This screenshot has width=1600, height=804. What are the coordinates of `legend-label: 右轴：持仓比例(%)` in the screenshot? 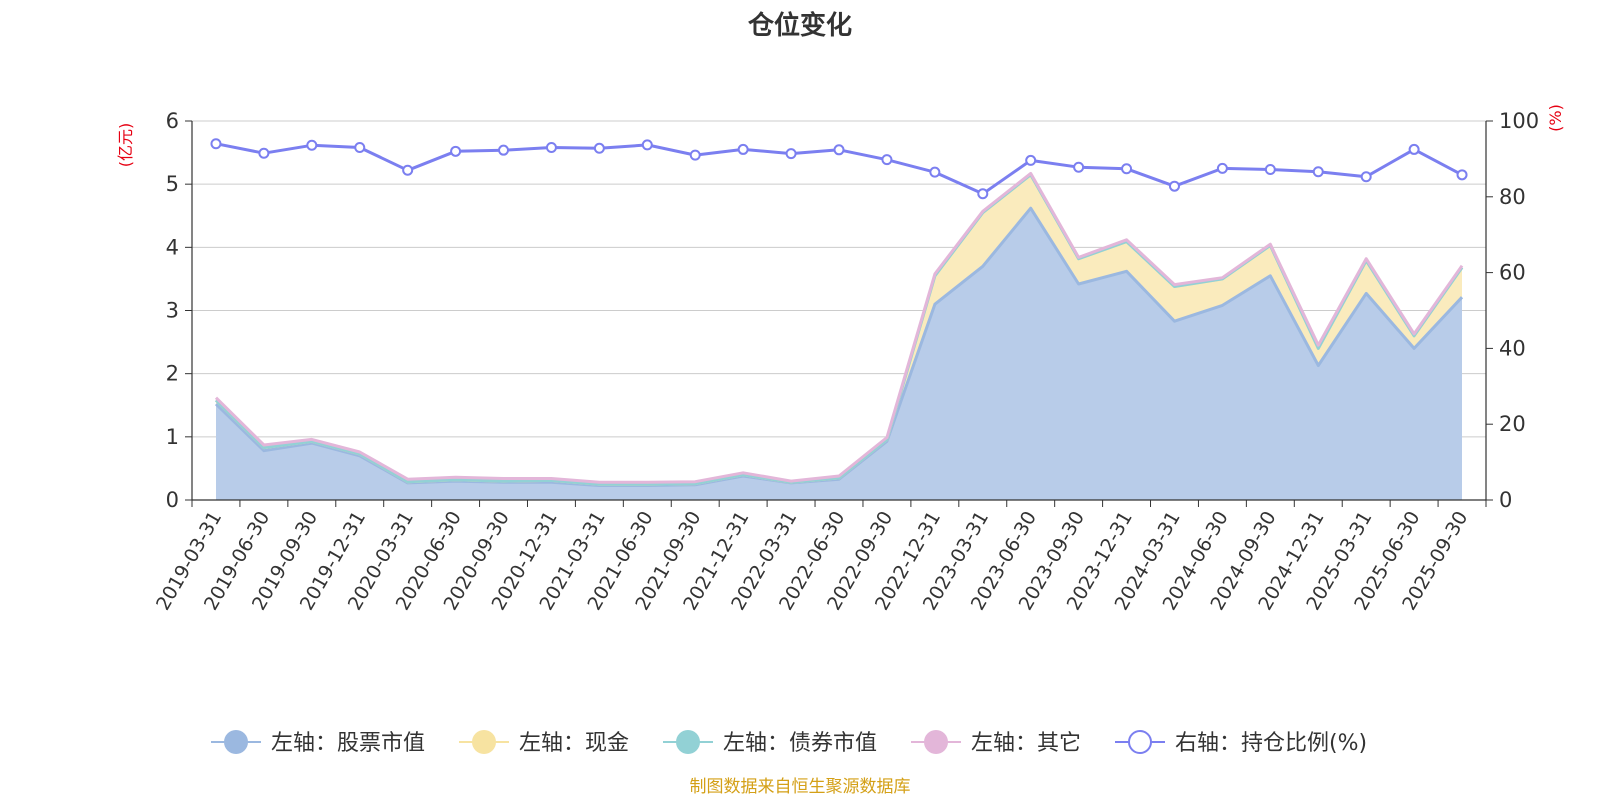 It's located at (1271, 743).